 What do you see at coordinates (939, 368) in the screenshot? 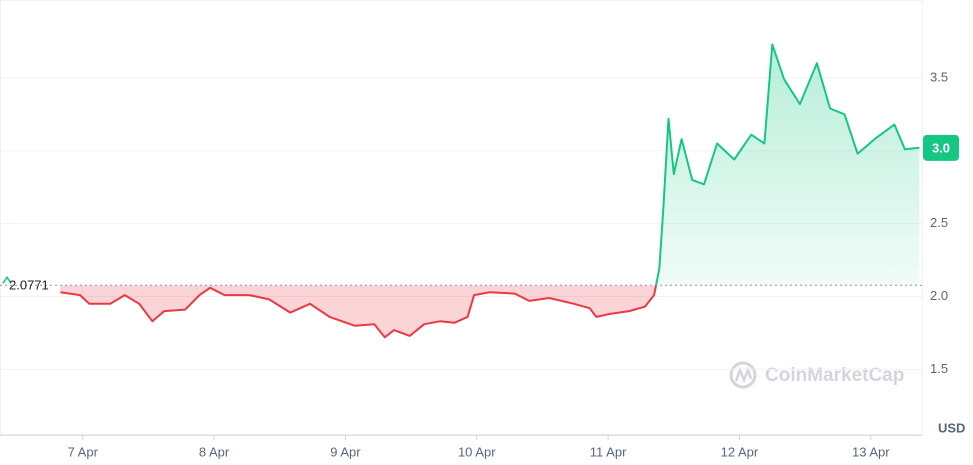
I see `y-tick-label: 1.5` at bounding box center [939, 368].